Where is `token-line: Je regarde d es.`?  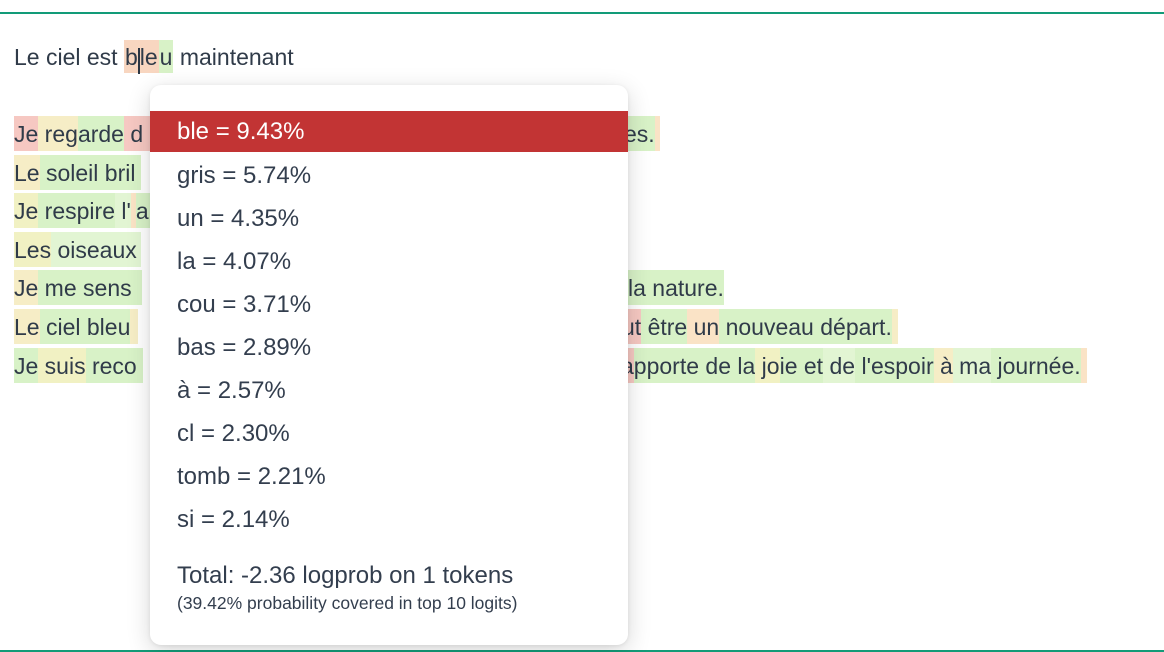
token-line: Je regarde d es. is located at coordinates (582, 134).